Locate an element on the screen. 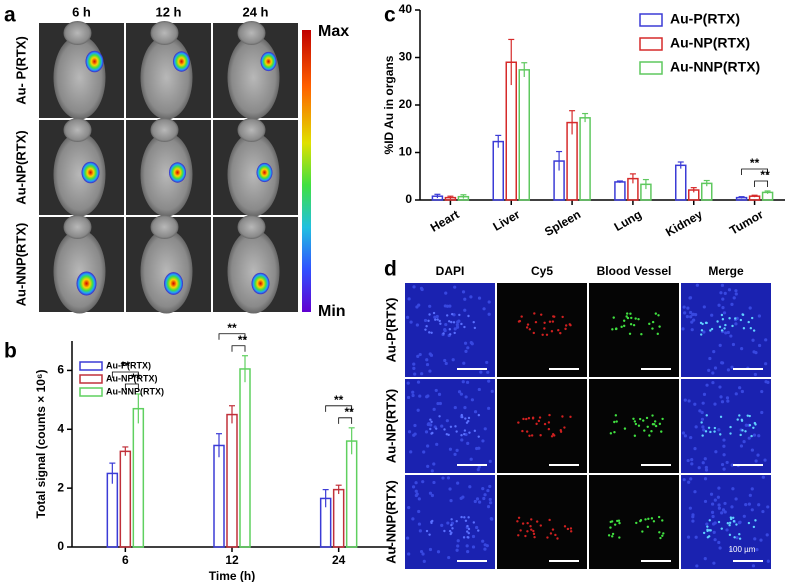 The image size is (790, 582). scale-min: Min is located at coordinates (332, 311).